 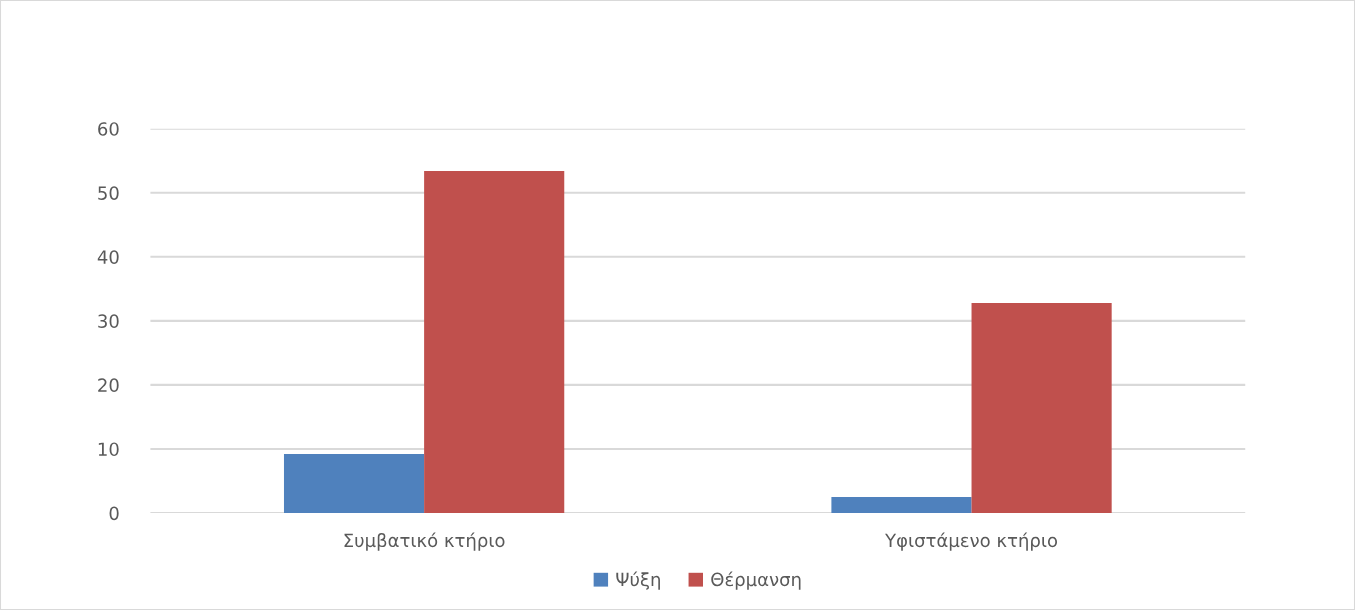 What do you see at coordinates (108, 321) in the screenshot?
I see `y-tick-label: 30` at bounding box center [108, 321].